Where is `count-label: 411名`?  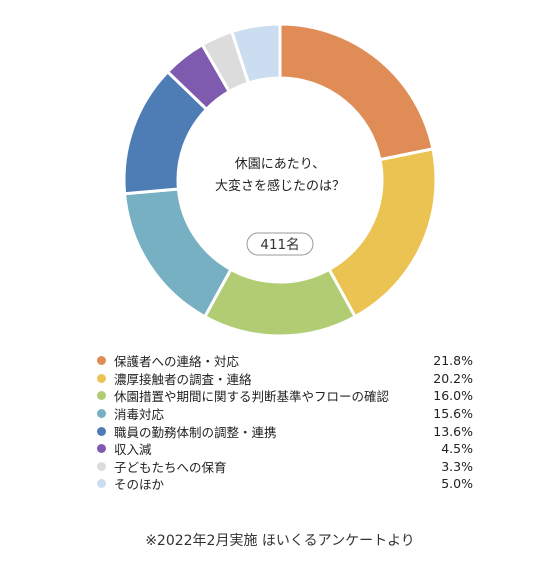 count-label: 411名 is located at coordinates (279, 245).